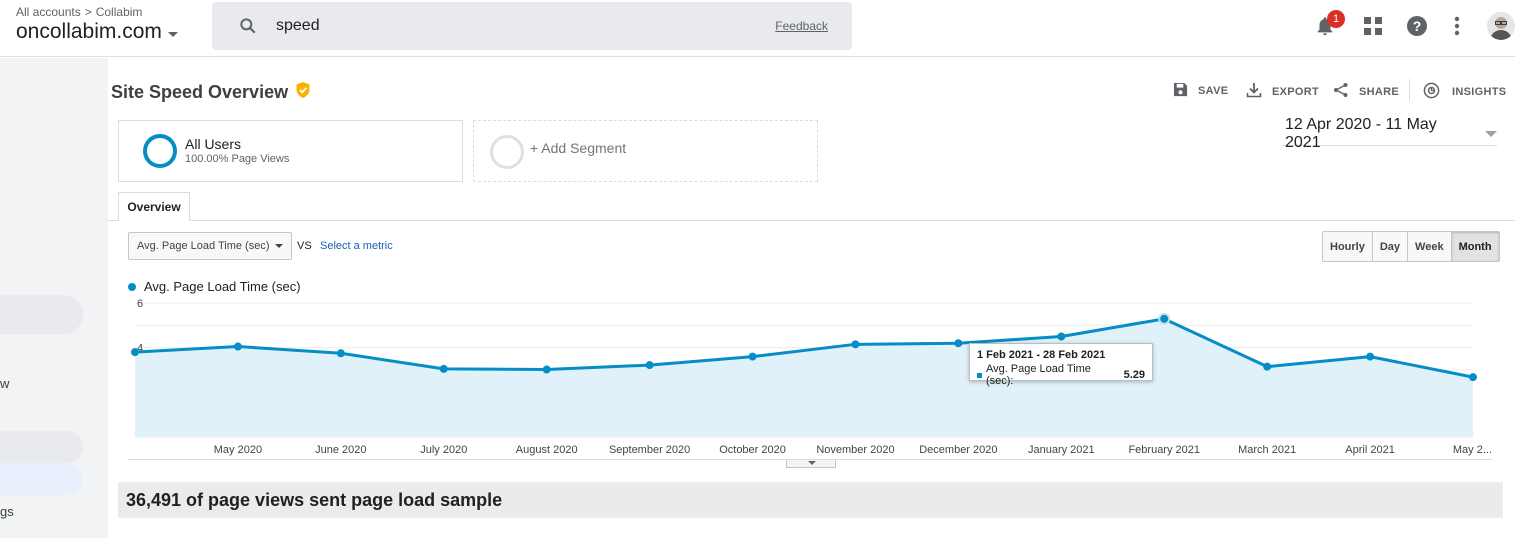  I want to click on chart-legend: Avg. Page Load Time (sec), so click(214, 286).